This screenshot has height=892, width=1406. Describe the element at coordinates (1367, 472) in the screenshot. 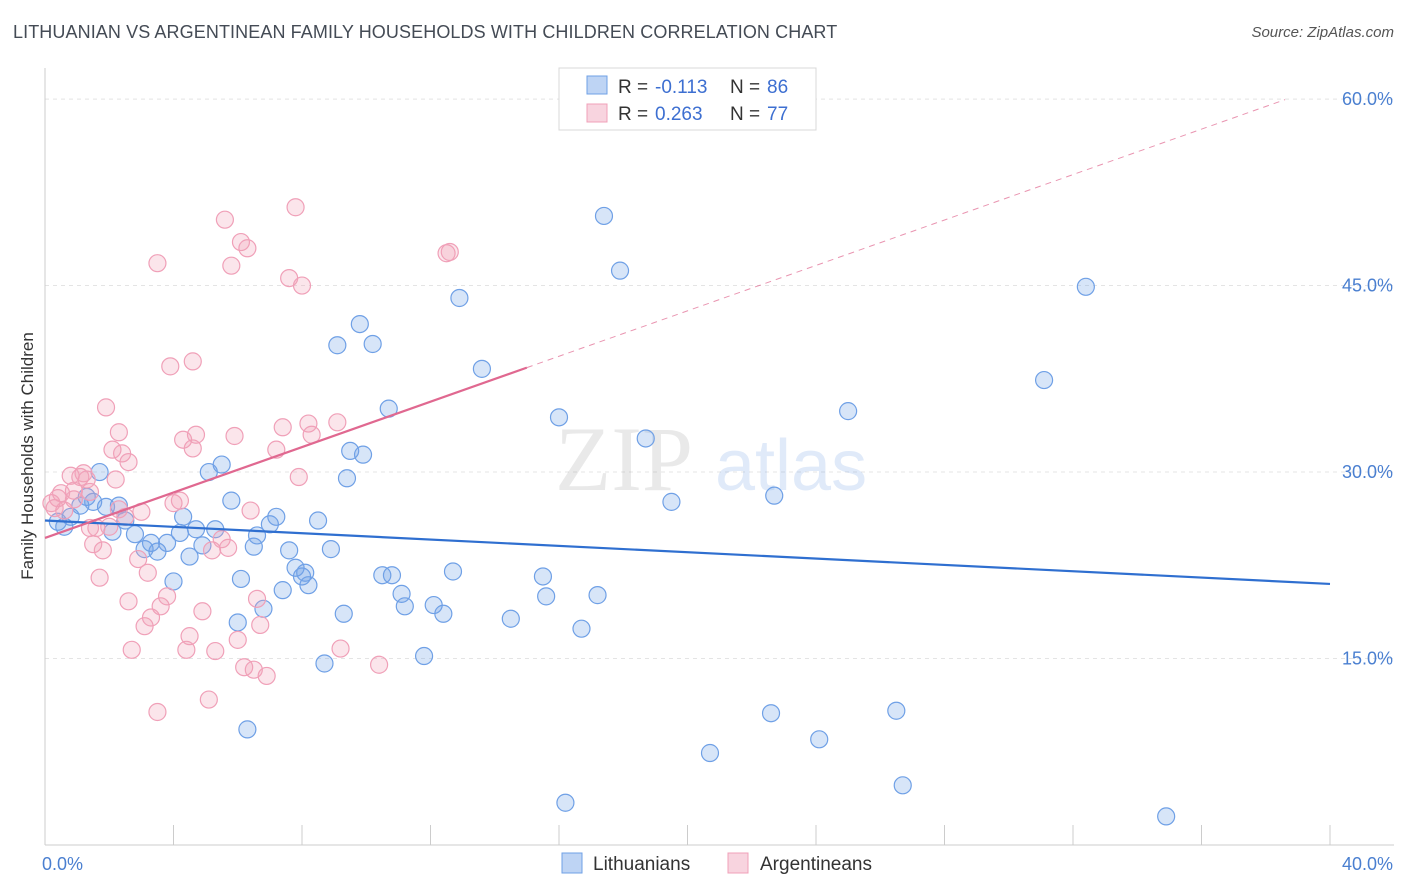

I see `y-tick-label: 30.0%` at that location.